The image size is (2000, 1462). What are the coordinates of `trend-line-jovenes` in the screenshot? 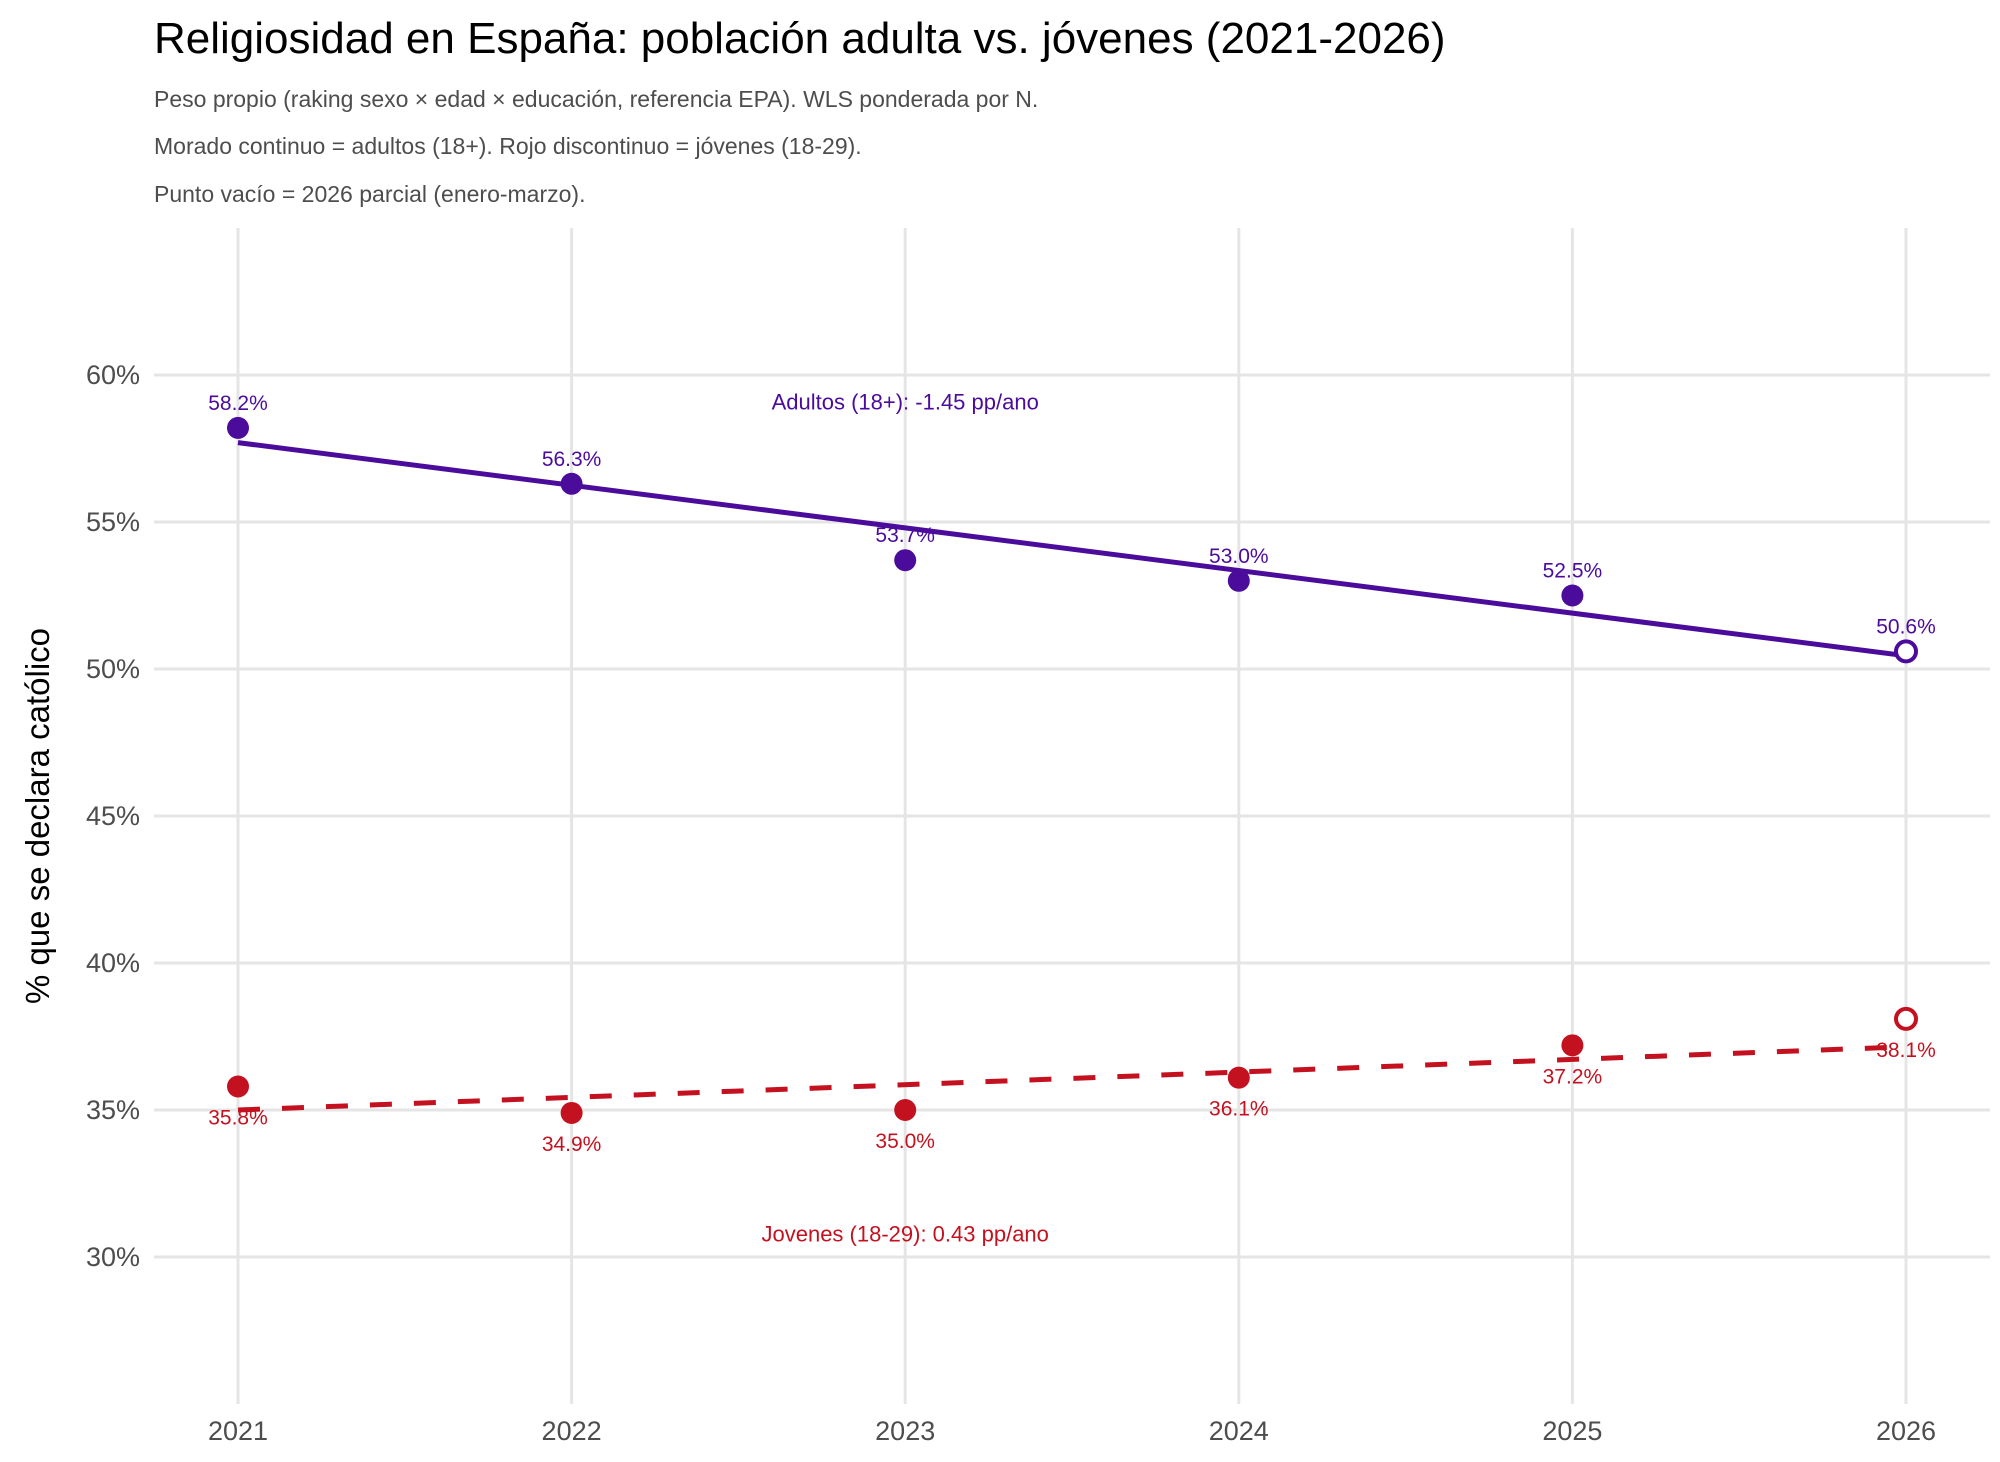 It's located at (1072, 1078).